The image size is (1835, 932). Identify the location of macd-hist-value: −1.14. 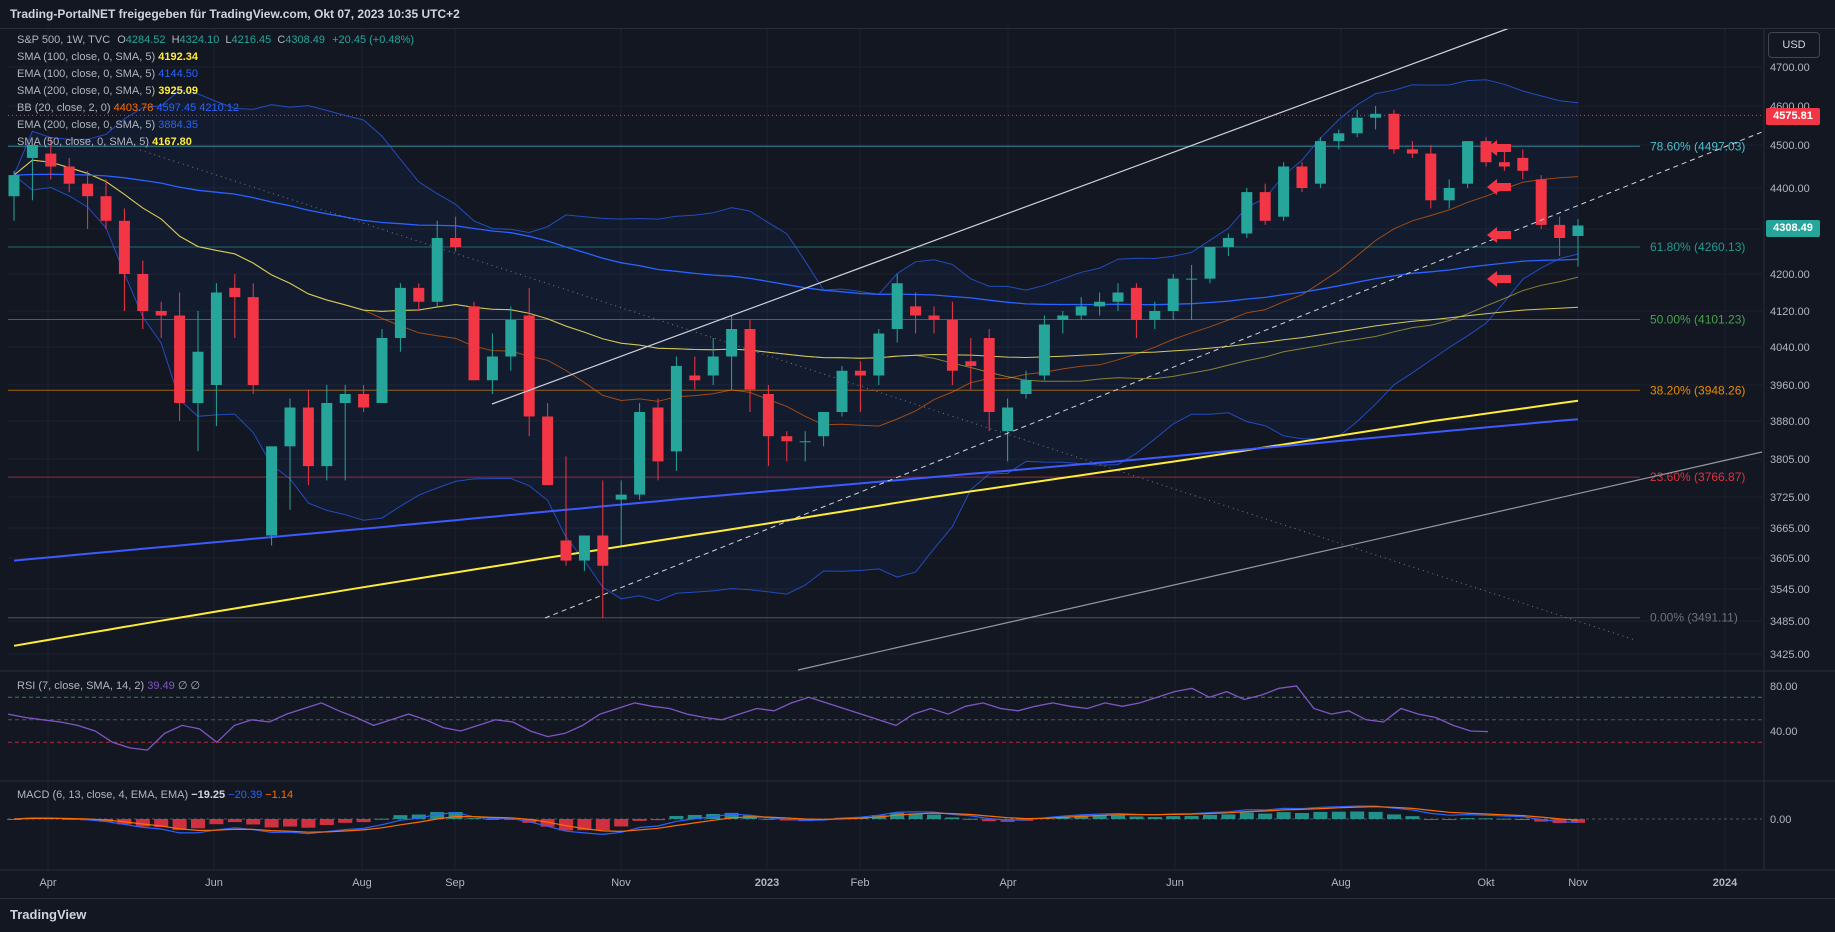
(279, 795).